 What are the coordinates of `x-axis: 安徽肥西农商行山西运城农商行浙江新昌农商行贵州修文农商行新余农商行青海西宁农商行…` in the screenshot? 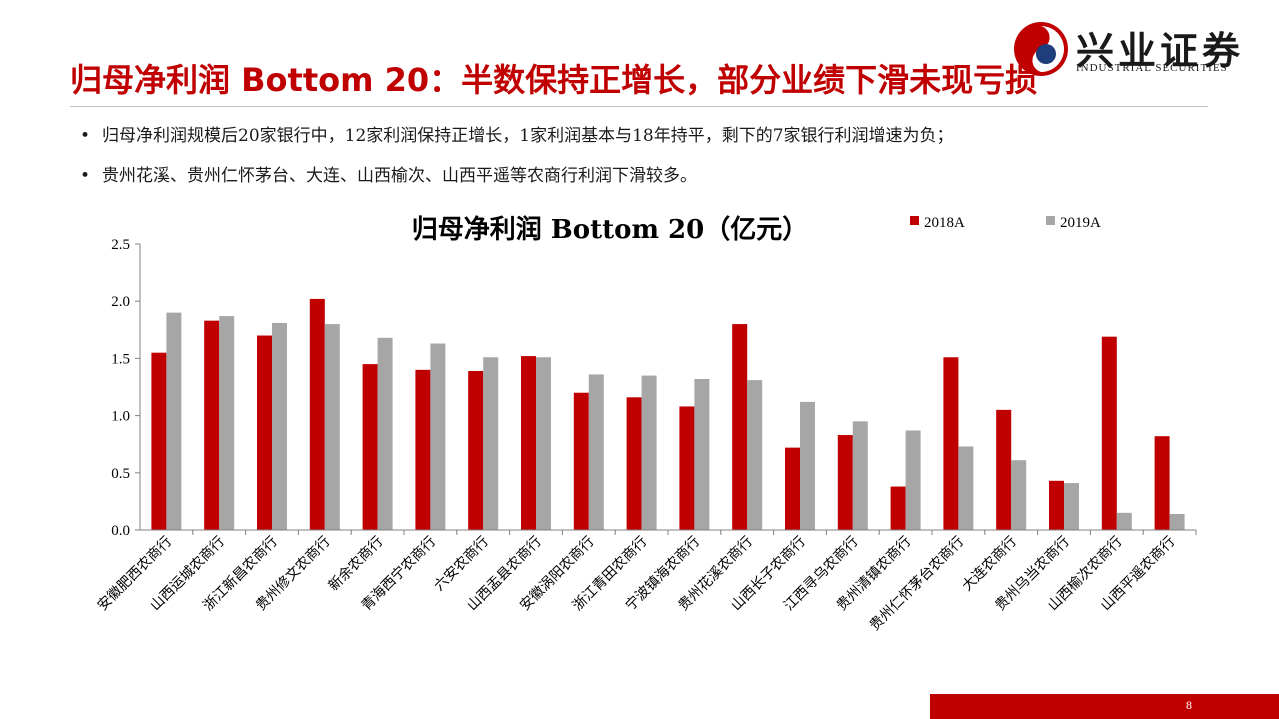 It's located at (646, 581).